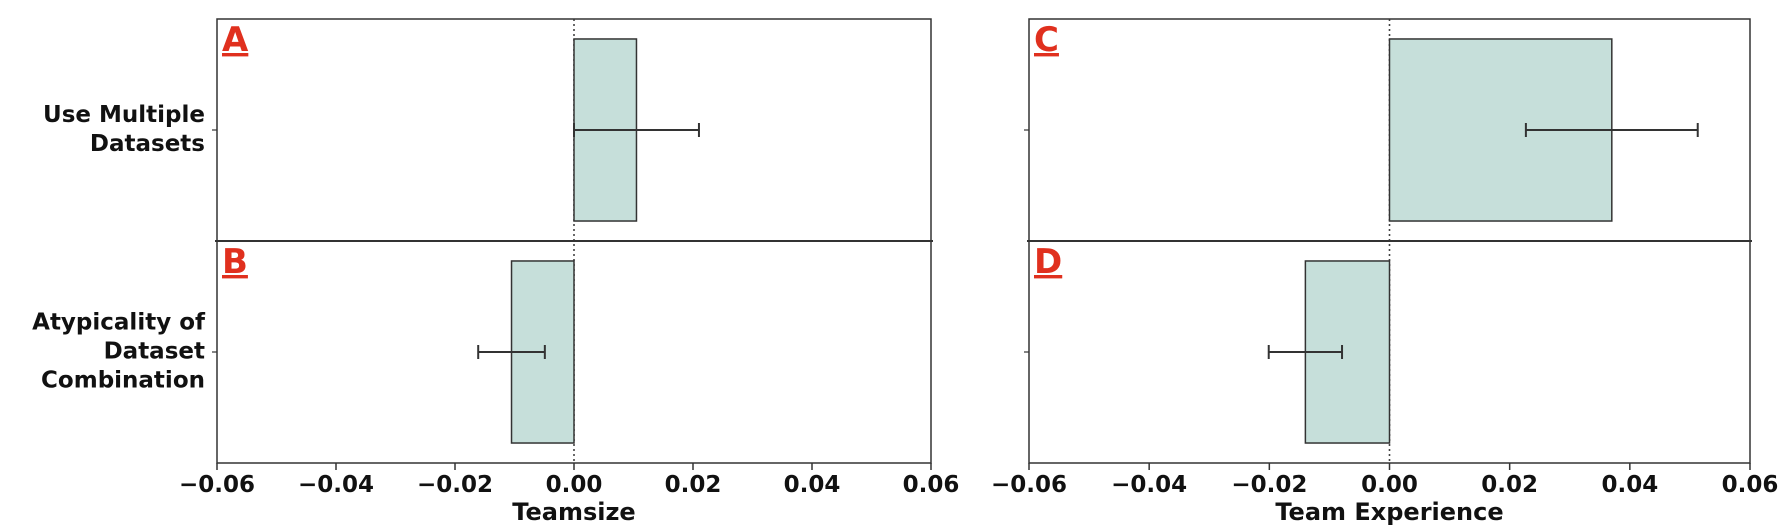 This screenshot has width=1792, height=532. Describe the element at coordinates (235, 40) in the screenshot. I see `panel-label: A` at that location.